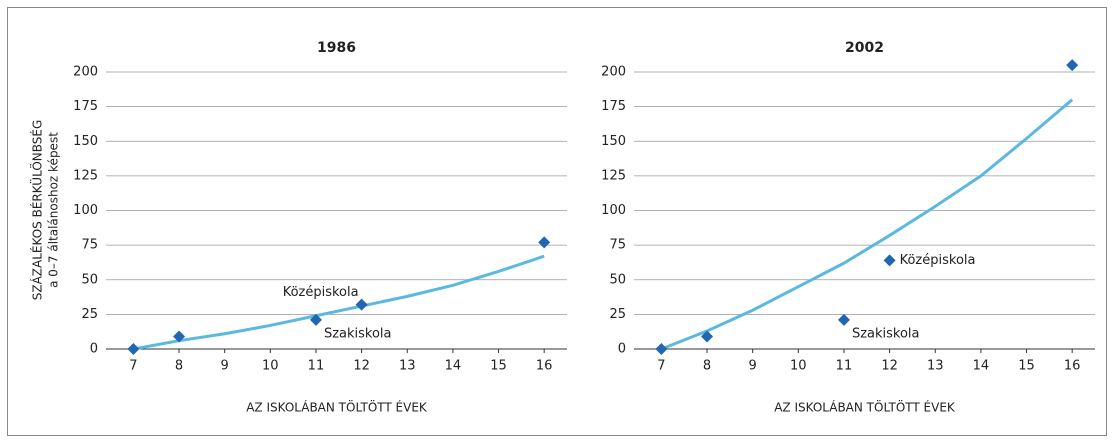  I want to click on y-axis-label: a 0–7 általánoshoz képest, so click(54, 210).